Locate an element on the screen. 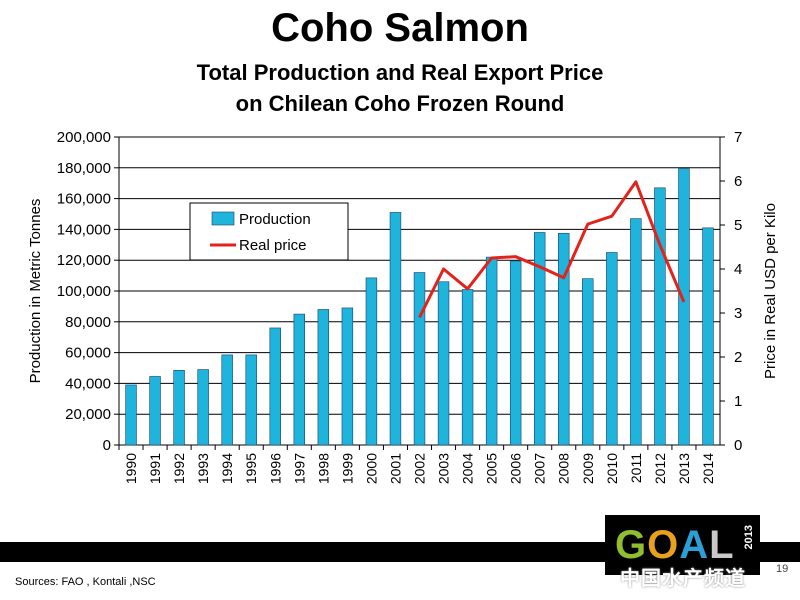 This screenshot has width=800, height=600. sources-note: Sources: FAO , Kontali ,NSC is located at coordinates (85, 582).